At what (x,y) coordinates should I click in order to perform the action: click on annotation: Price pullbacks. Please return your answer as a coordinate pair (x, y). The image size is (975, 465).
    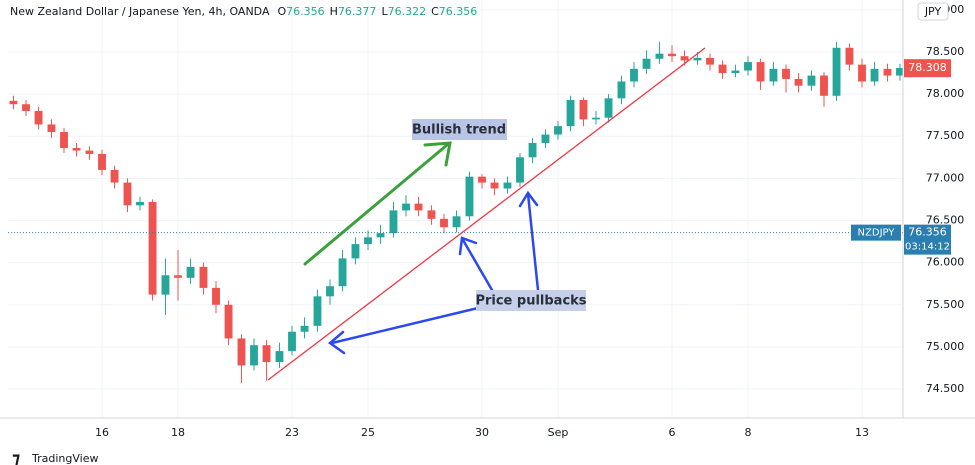
    Looking at the image, I should click on (530, 301).